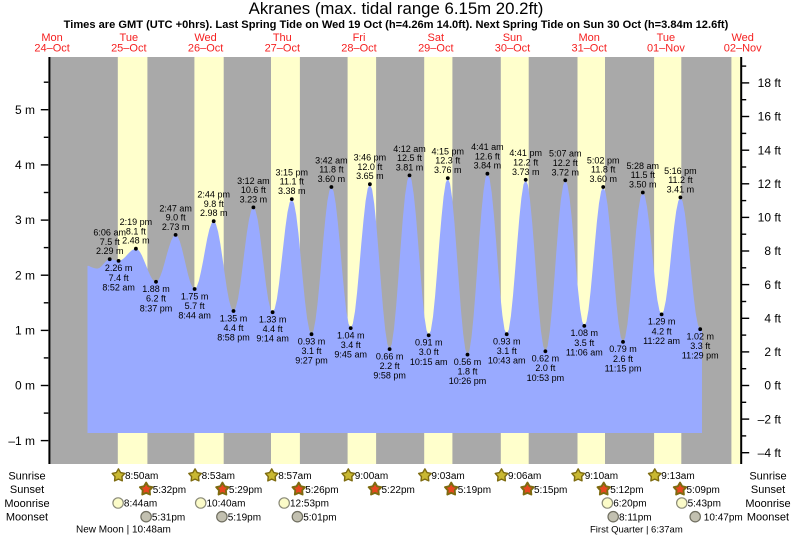 The image size is (793, 544). What do you see at coordinates (21, 441) in the screenshot?
I see `svg-text: –1 m` at bounding box center [21, 441].